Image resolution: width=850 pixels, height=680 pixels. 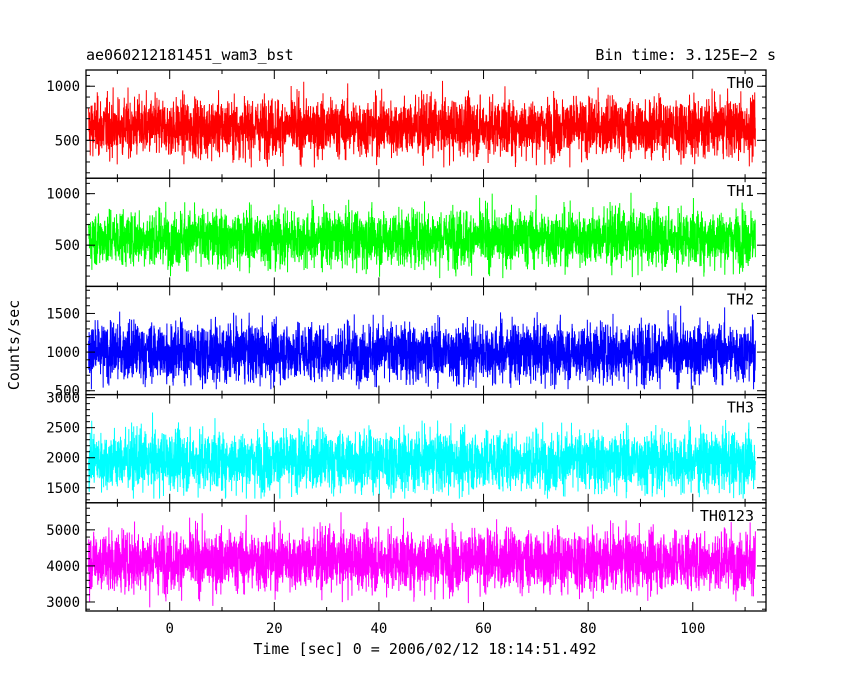 I want to click on x-axis-label: Time [sec] 0 = 2006/02/12 18:14:51.492, so click(x=424, y=649).